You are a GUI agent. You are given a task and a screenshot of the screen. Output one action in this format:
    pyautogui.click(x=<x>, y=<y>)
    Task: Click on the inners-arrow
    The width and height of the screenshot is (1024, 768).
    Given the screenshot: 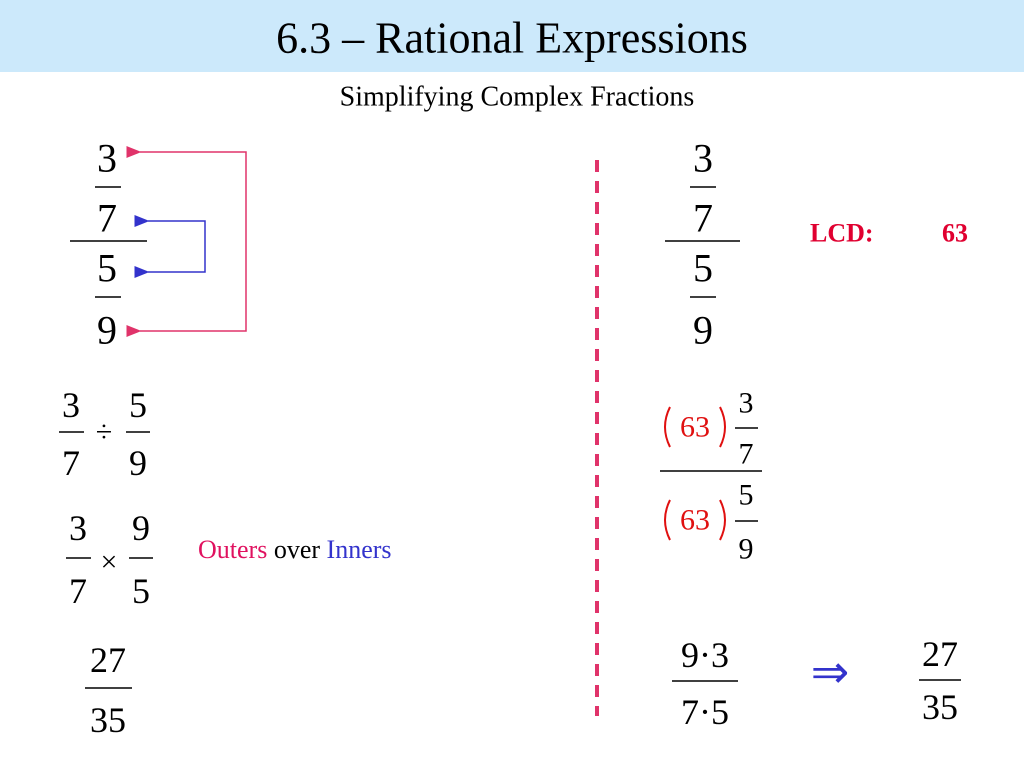 What is the action you would take?
    pyautogui.click(x=170, y=246)
    